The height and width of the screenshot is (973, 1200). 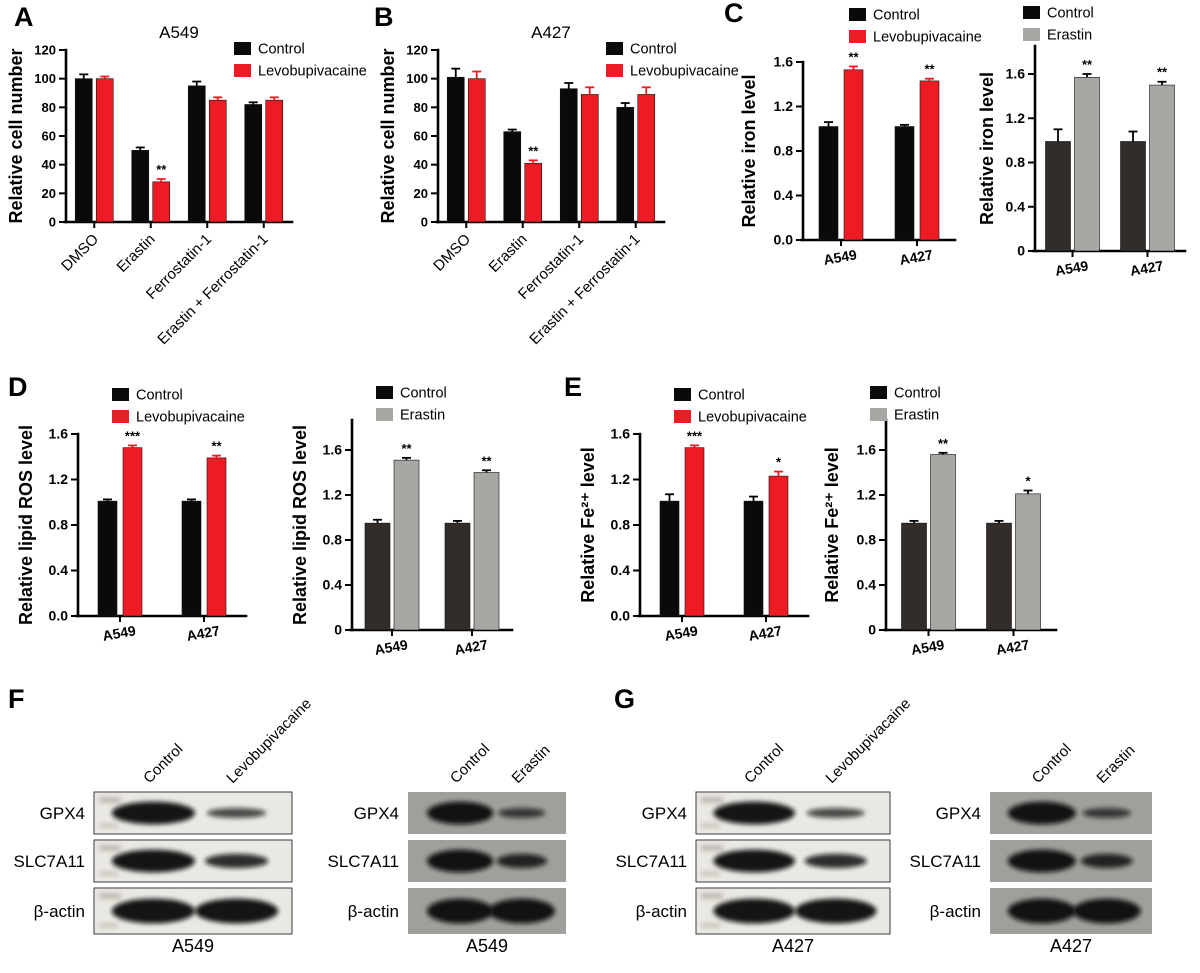 I want to click on x-category-label: DMSO, so click(x=80, y=253).